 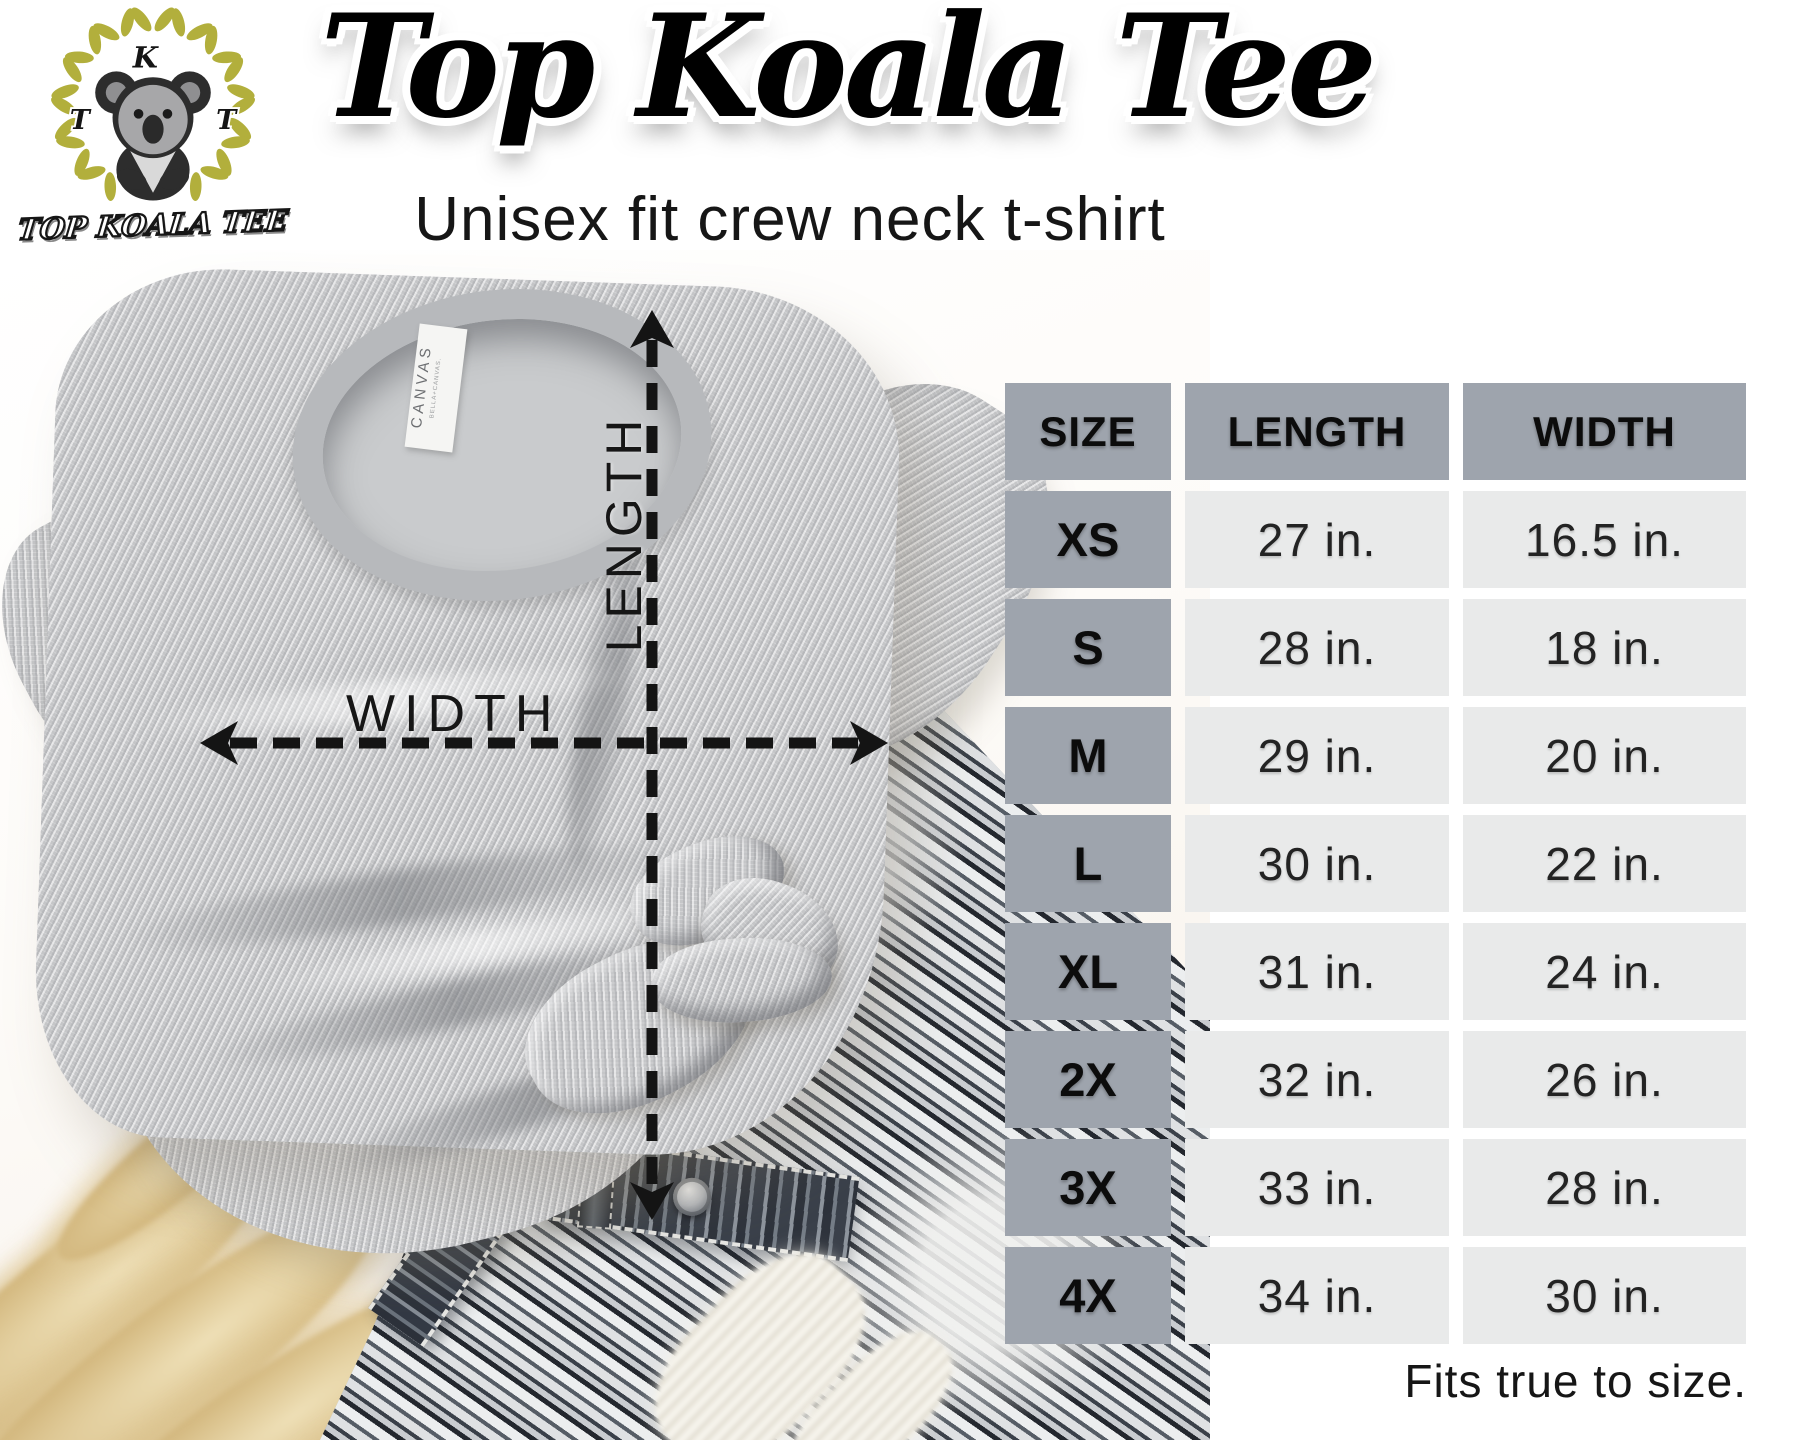 What do you see at coordinates (1604, 647) in the screenshot?
I see `width-value-cell: 18 in.` at bounding box center [1604, 647].